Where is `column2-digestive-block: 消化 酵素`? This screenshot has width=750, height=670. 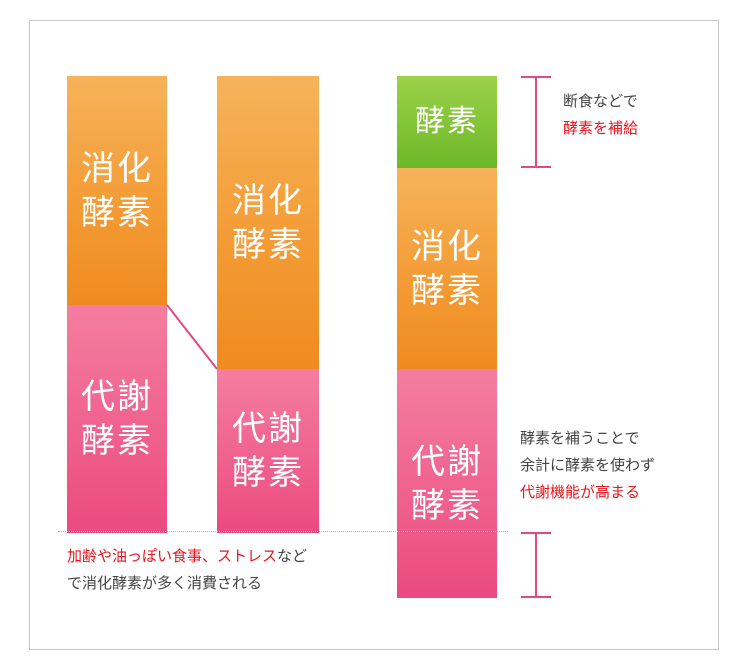
column2-digestive-block: 消化 酵素 is located at coordinates (268, 222).